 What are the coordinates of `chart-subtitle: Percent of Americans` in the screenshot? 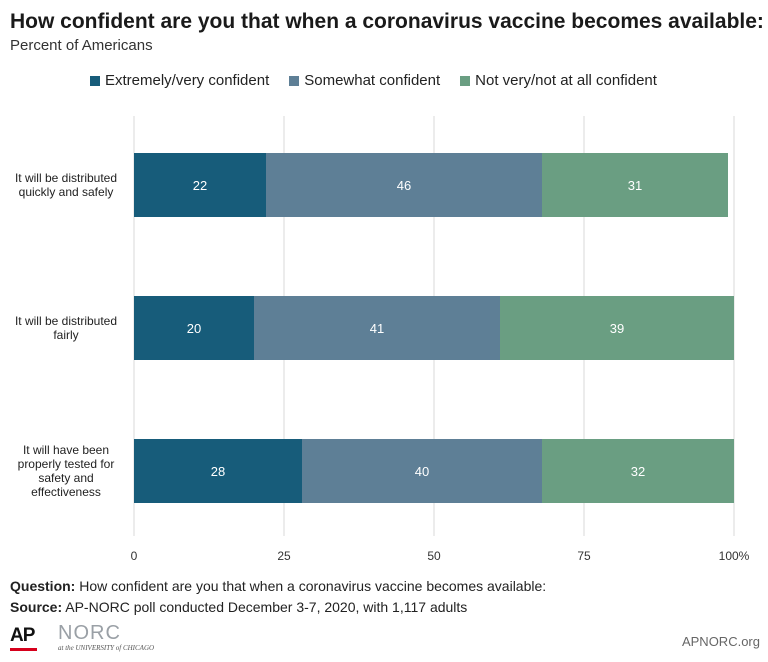 It's located at (81, 45).